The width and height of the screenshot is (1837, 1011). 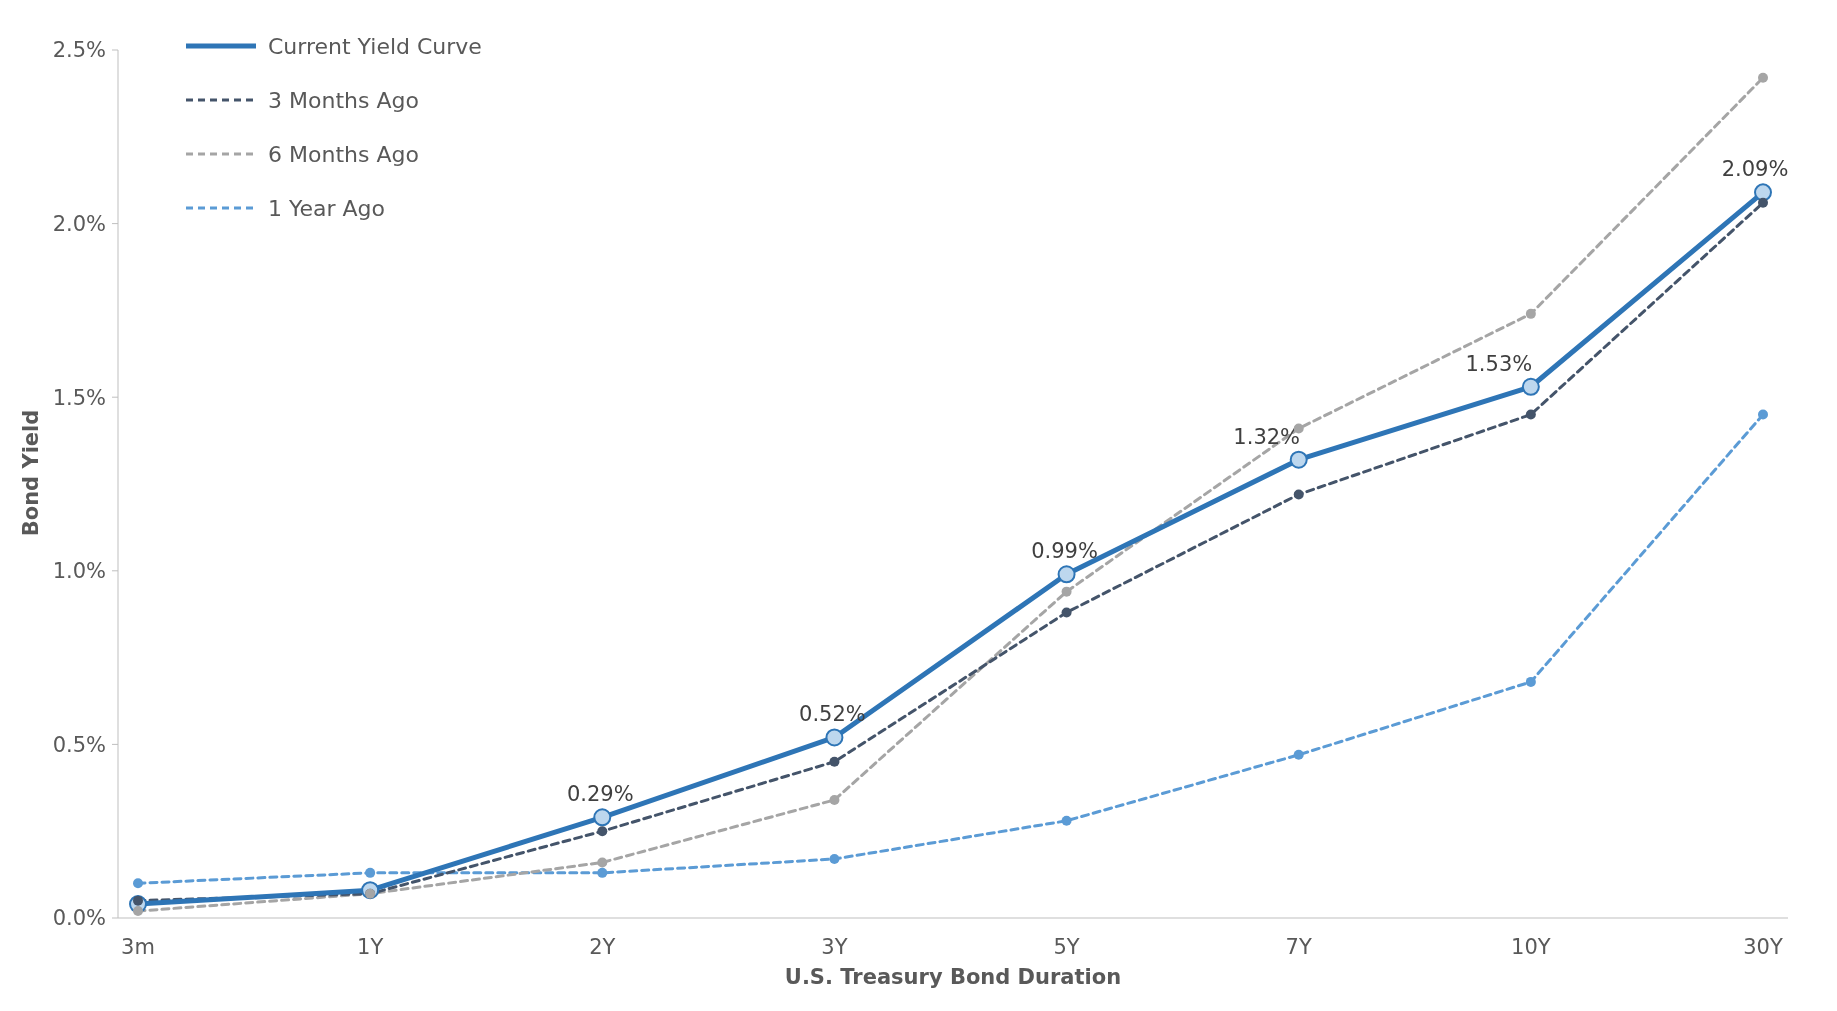 What do you see at coordinates (375, 46) in the screenshot?
I see `legend-label: Current Yield Curve` at bounding box center [375, 46].